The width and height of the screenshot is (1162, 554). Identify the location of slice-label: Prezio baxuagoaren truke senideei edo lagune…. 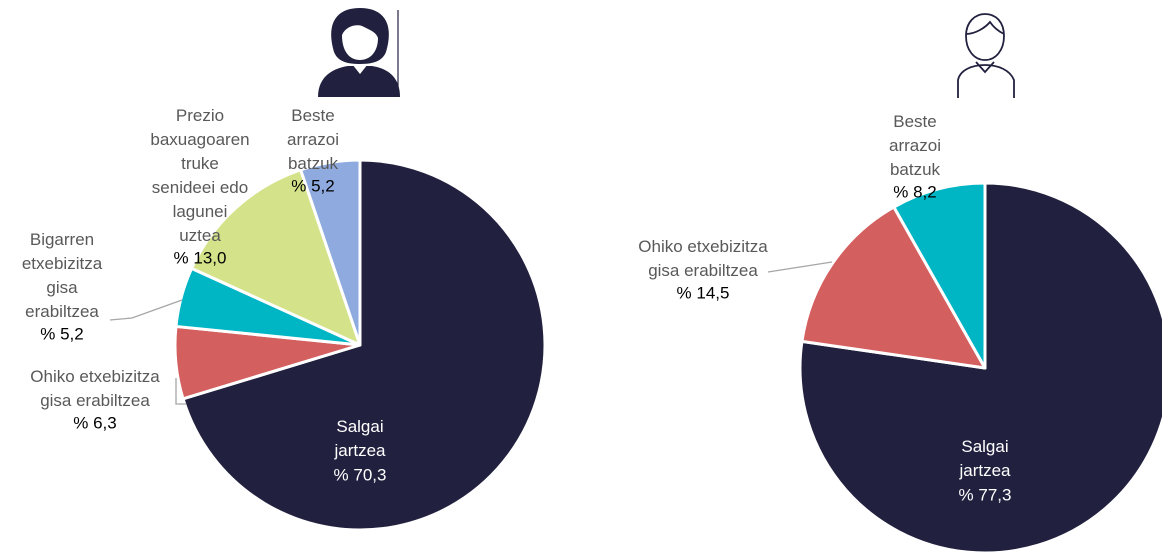
(199, 175).